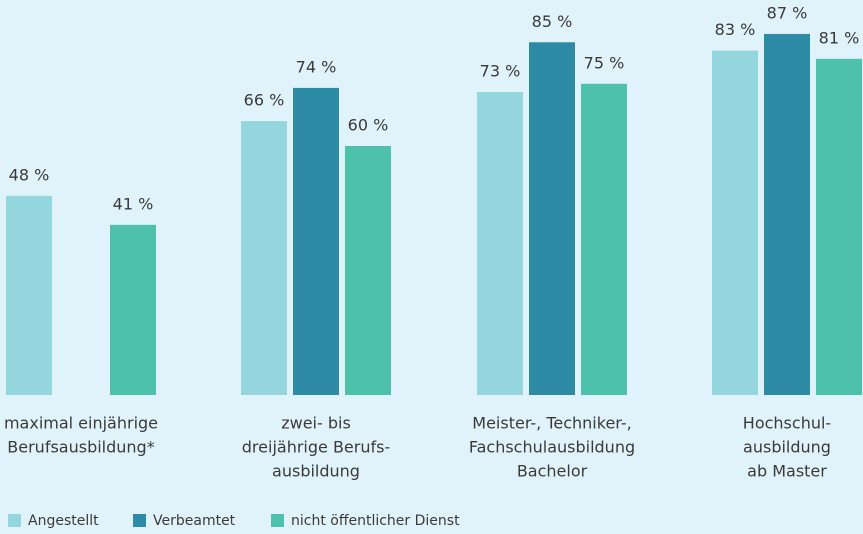 The height and width of the screenshot is (534, 863). What do you see at coordinates (264, 100) in the screenshot?
I see `value-label: 66 %` at bounding box center [264, 100].